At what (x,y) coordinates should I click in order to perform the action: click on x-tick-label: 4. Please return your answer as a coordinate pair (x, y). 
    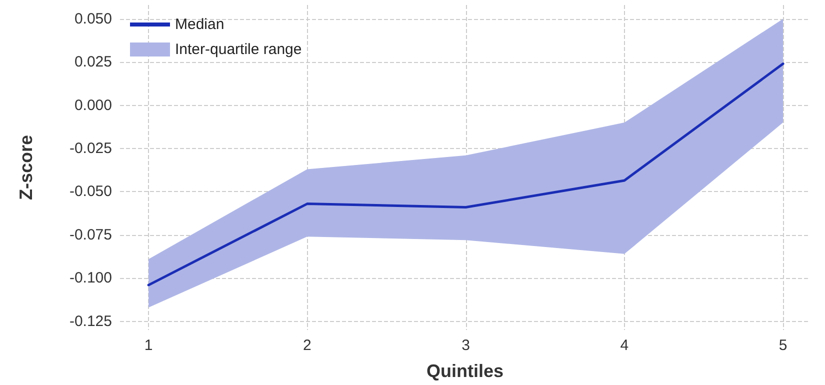
    Looking at the image, I should click on (624, 345).